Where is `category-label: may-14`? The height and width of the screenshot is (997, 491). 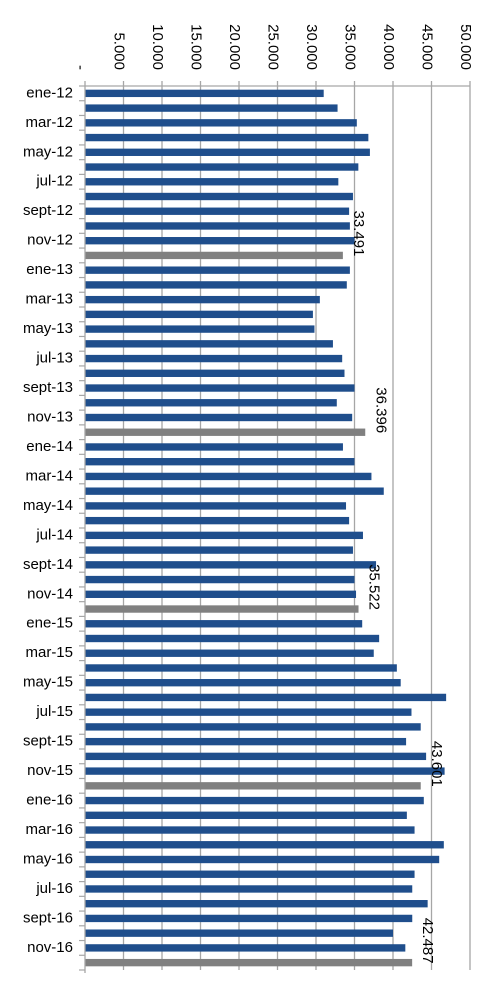
category-label: may-14 is located at coordinates (48, 505).